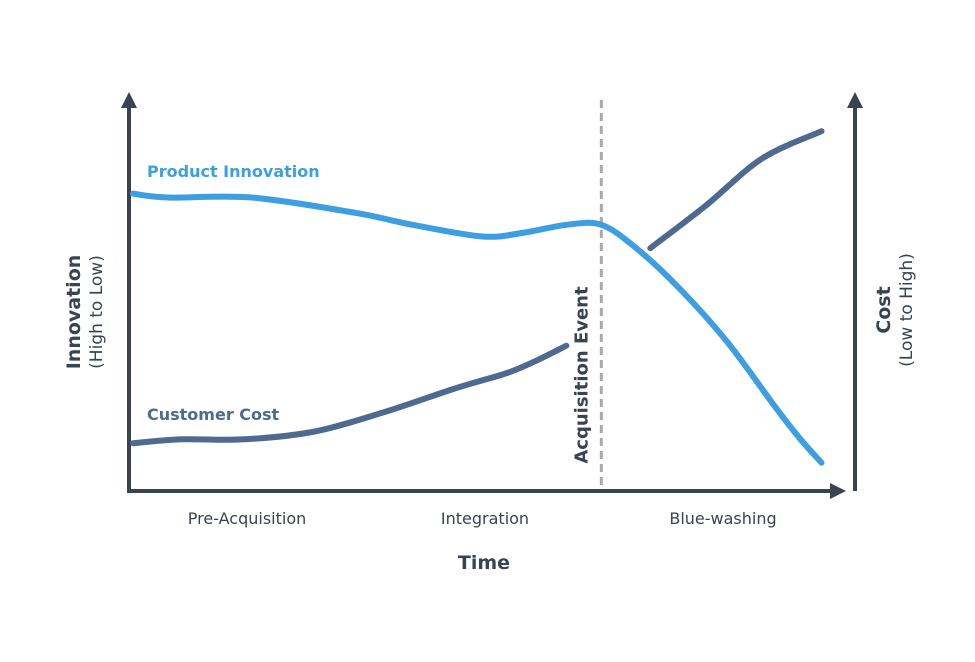 The width and height of the screenshot is (975, 662). Describe the element at coordinates (247, 518) in the screenshot. I see `phase-label-pre-acquisition: Pre-Acquisition` at that location.